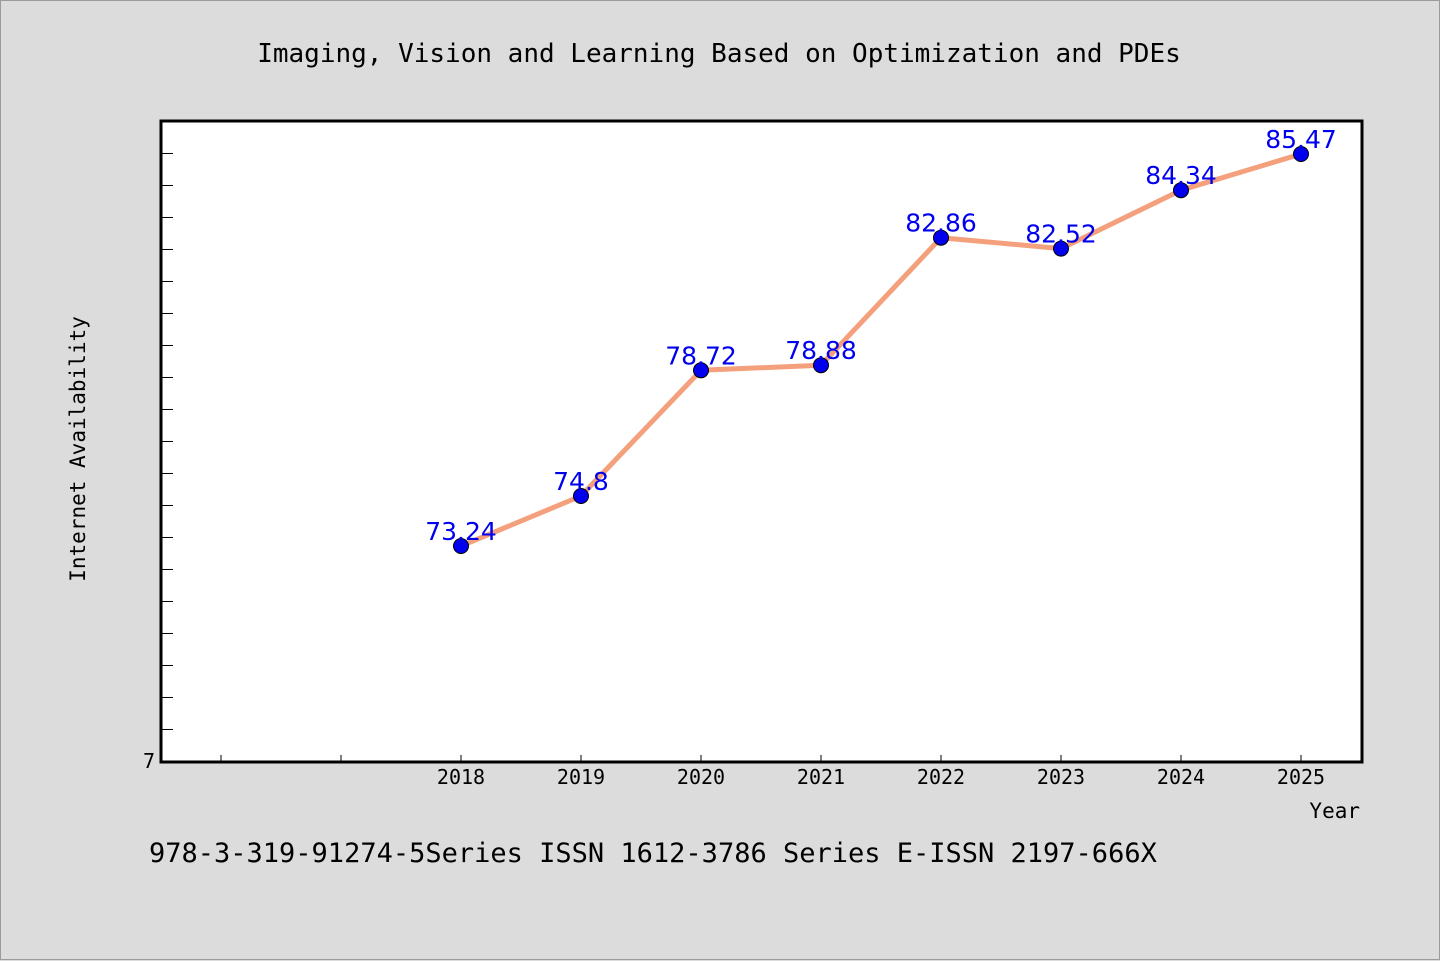  Describe the element at coordinates (1061, 234) in the screenshot. I see `data-label: 82.52` at that location.